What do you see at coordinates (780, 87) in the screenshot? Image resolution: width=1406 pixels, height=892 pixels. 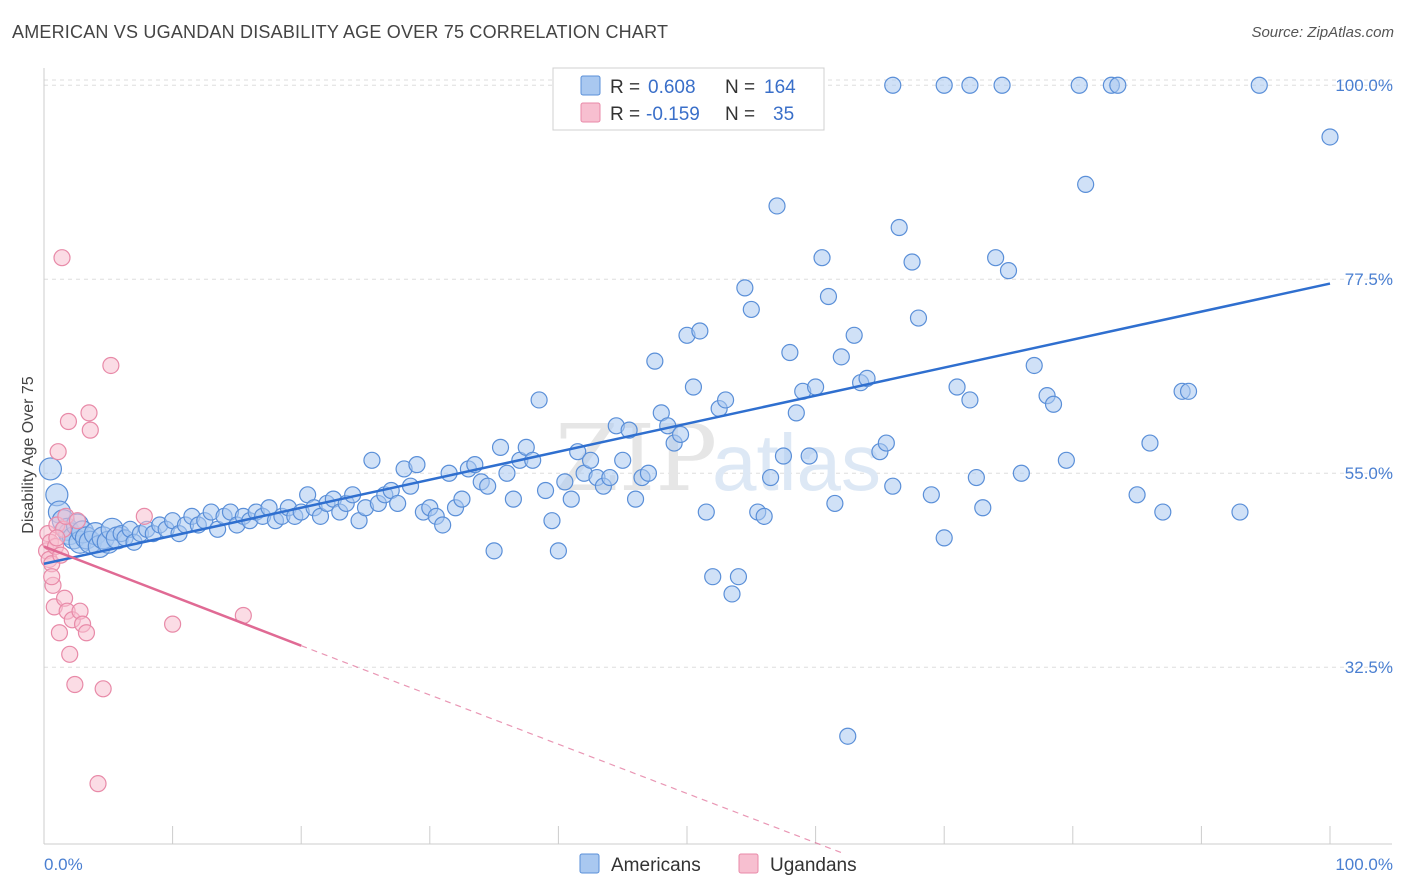 I see `legend-n-value-1: 164` at bounding box center [780, 87].